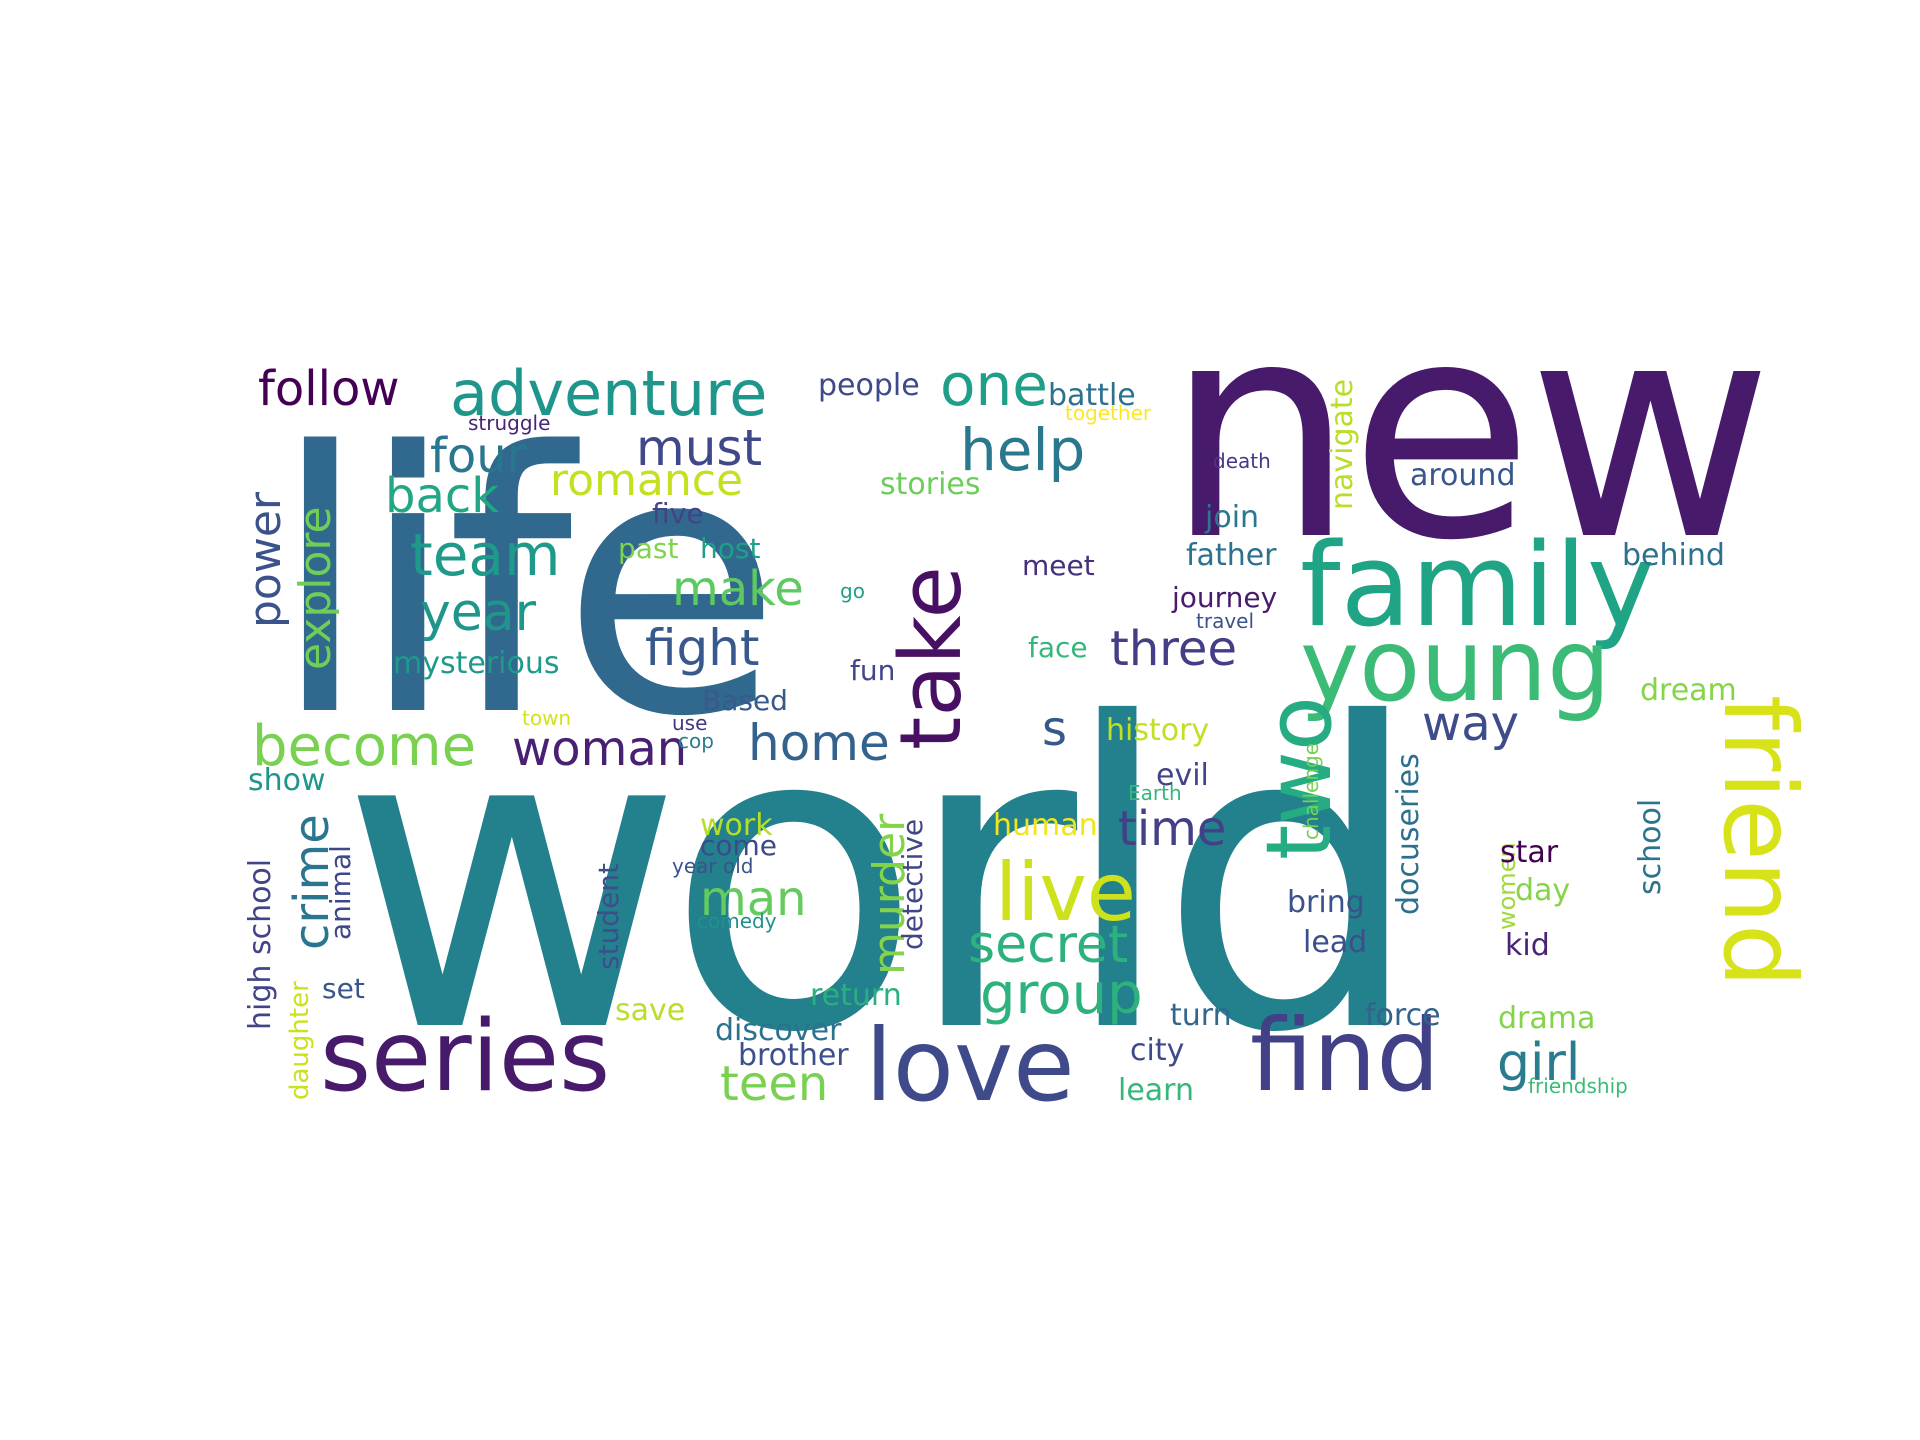 This screenshot has height=1440, width=1920. What do you see at coordinates (650, 1010) in the screenshot?
I see `word-save: save` at bounding box center [650, 1010].